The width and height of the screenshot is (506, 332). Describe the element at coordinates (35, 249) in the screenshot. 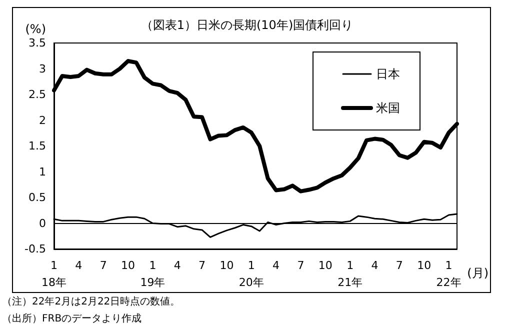

I see `y-tick-label: -0.5` at that location.